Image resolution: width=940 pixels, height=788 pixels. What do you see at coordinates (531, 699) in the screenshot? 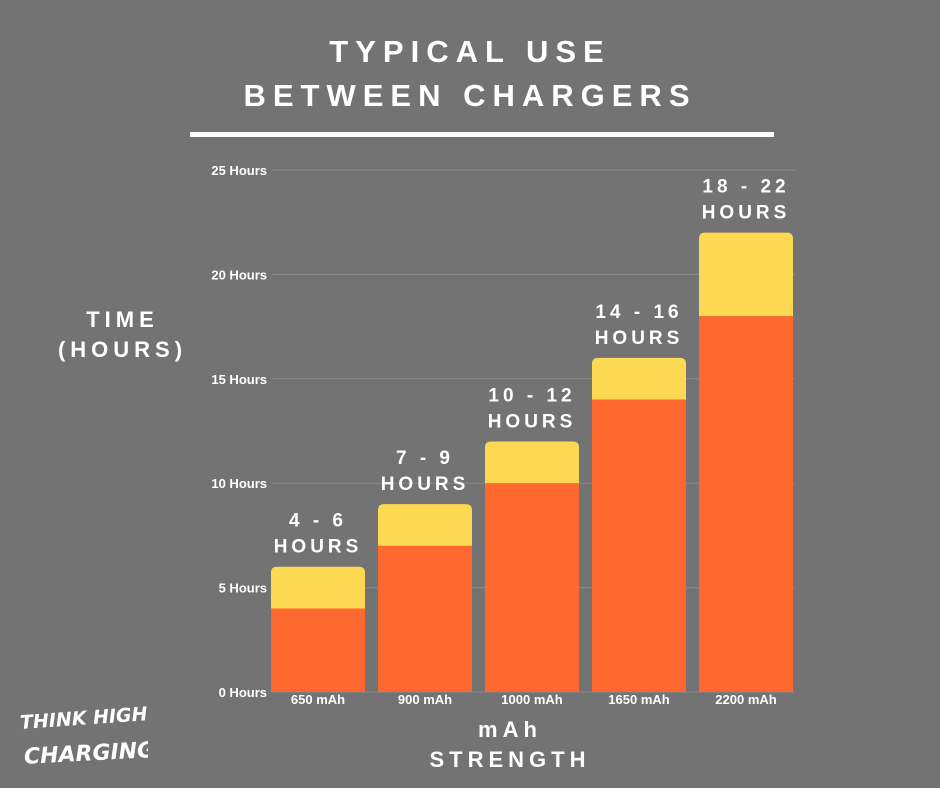
I see `x-category-label: 1000 mAh` at bounding box center [531, 699].